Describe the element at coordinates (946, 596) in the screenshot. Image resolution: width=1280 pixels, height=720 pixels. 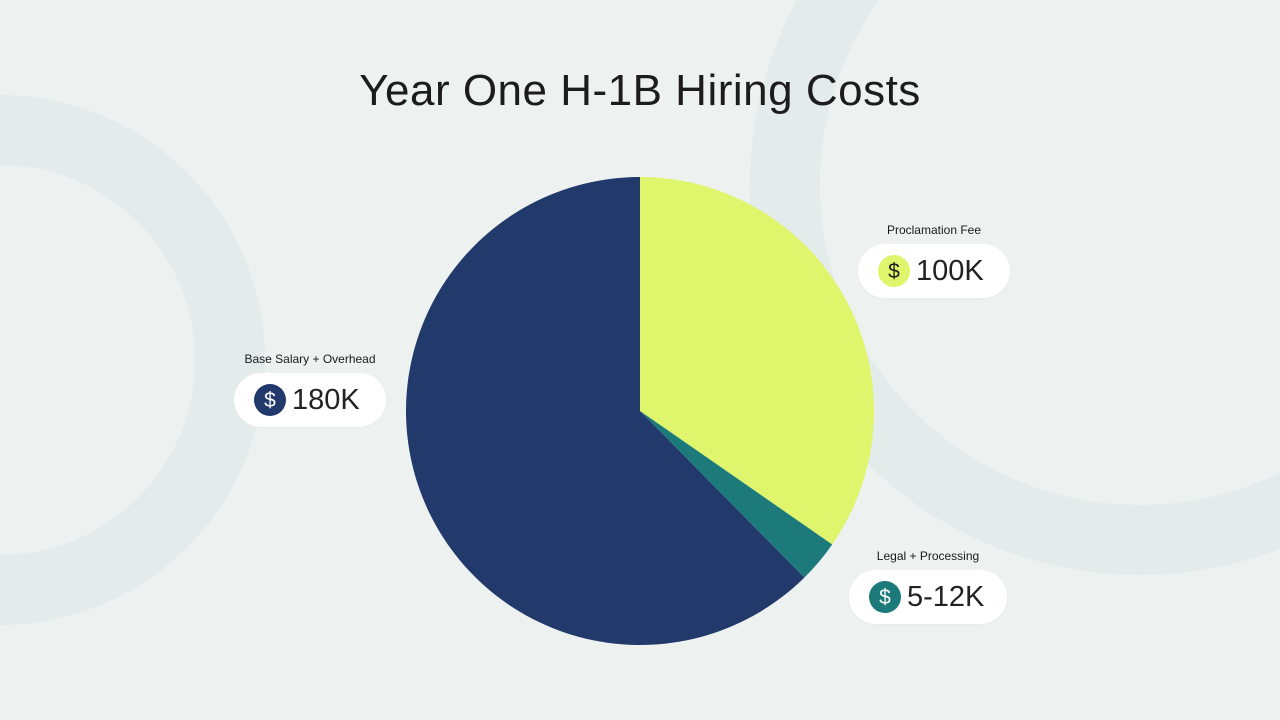
I see `callout-legal-processing-value: 5-12K` at that location.